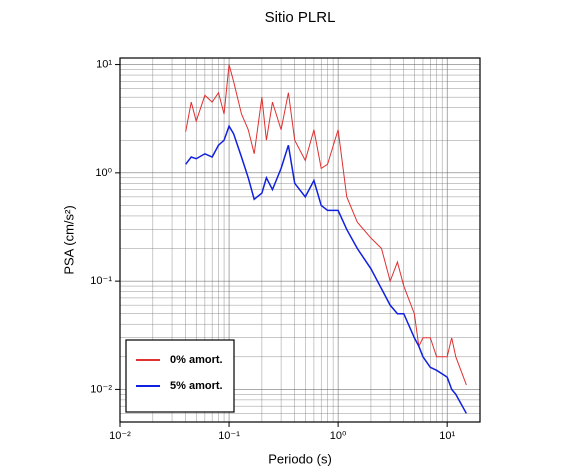  What do you see at coordinates (101, 281) in the screenshot?
I see `y-tick-label: 10⁻¹` at bounding box center [101, 281].